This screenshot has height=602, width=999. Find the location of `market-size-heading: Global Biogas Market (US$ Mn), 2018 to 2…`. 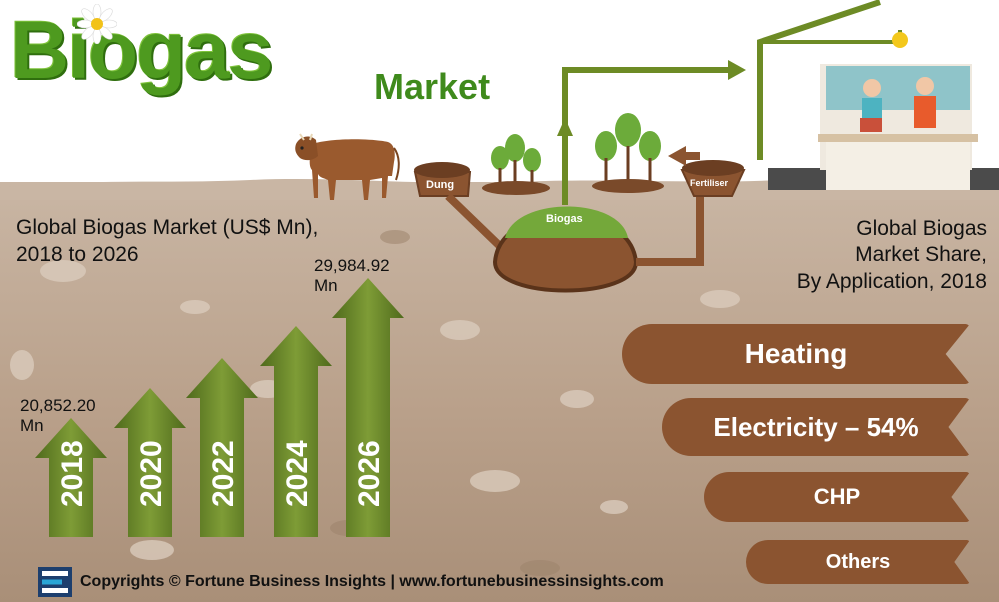

market-size-heading: Global Biogas Market (US$ Mn), 2018 to 2… is located at coordinates (201, 241).